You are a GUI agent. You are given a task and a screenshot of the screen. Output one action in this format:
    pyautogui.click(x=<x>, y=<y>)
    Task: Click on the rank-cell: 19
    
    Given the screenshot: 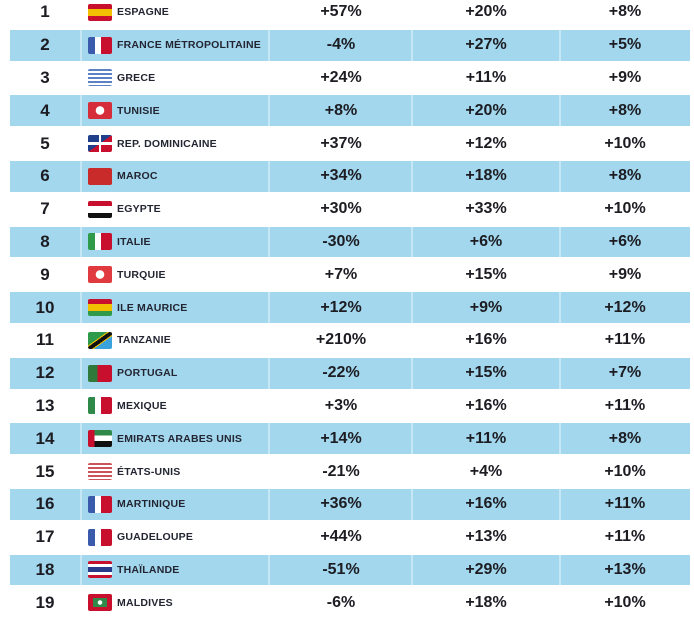 What is the action you would take?
    pyautogui.click(x=45, y=602)
    